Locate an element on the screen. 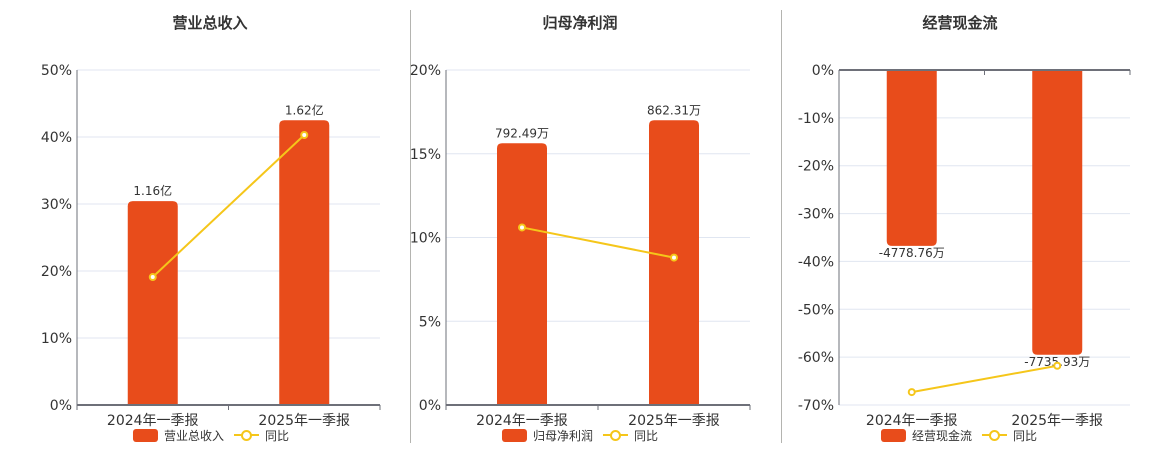 This screenshot has width=1160, height=450. y-tick-label: 50% is located at coordinates (56, 71).